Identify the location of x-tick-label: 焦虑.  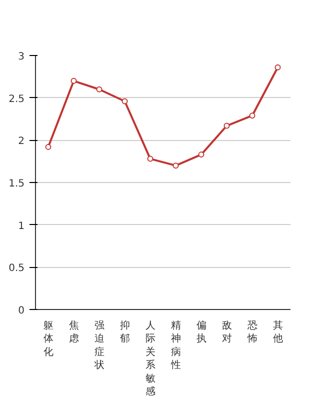
(73, 332).